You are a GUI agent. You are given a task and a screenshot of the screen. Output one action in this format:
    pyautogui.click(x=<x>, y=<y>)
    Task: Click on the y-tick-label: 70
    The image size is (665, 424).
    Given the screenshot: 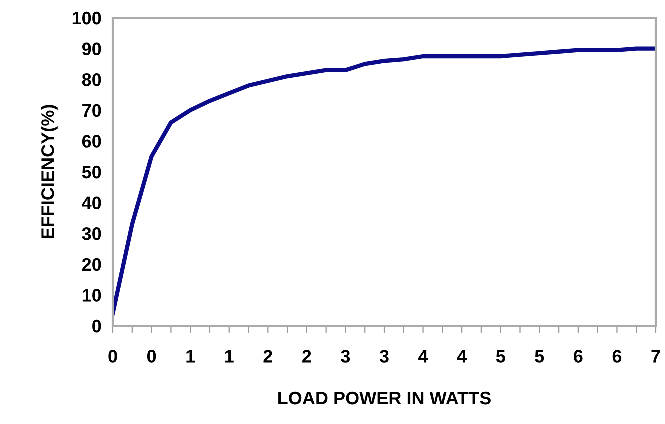 What is the action you would take?
    pyautogui.click(x=92, y=111)
    